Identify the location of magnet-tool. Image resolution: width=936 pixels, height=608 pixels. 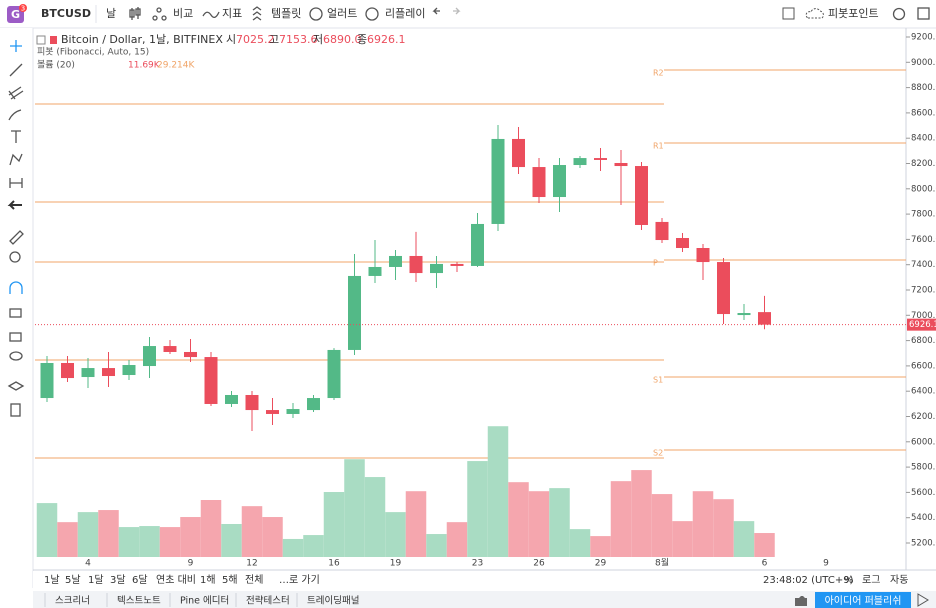
(16, 287).